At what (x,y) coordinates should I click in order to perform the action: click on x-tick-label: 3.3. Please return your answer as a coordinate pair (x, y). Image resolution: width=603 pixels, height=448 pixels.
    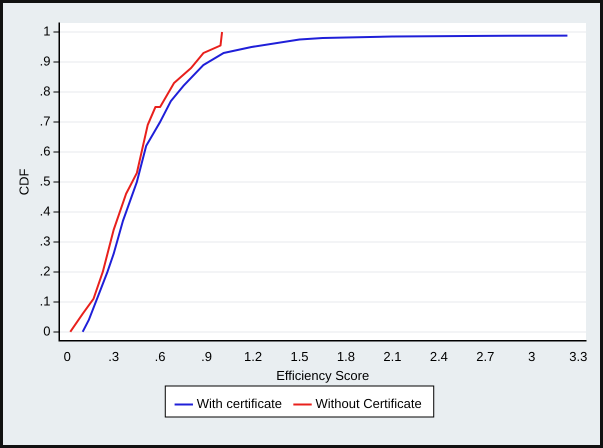
    Looking at the image, I should click on (578, 356).